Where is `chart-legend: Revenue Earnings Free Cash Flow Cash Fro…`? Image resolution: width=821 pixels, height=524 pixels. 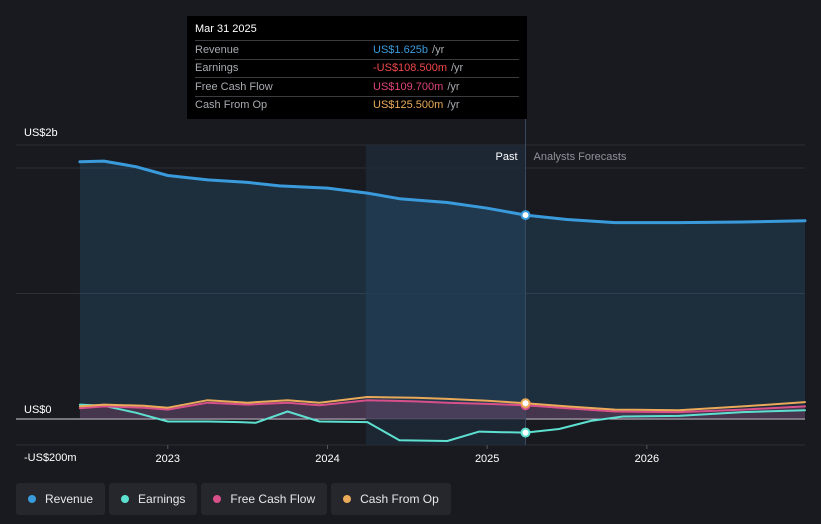
chart-legend: Revenue Earnings Free Cash Flow Cash Fro… is located at coordinates (233, 499).